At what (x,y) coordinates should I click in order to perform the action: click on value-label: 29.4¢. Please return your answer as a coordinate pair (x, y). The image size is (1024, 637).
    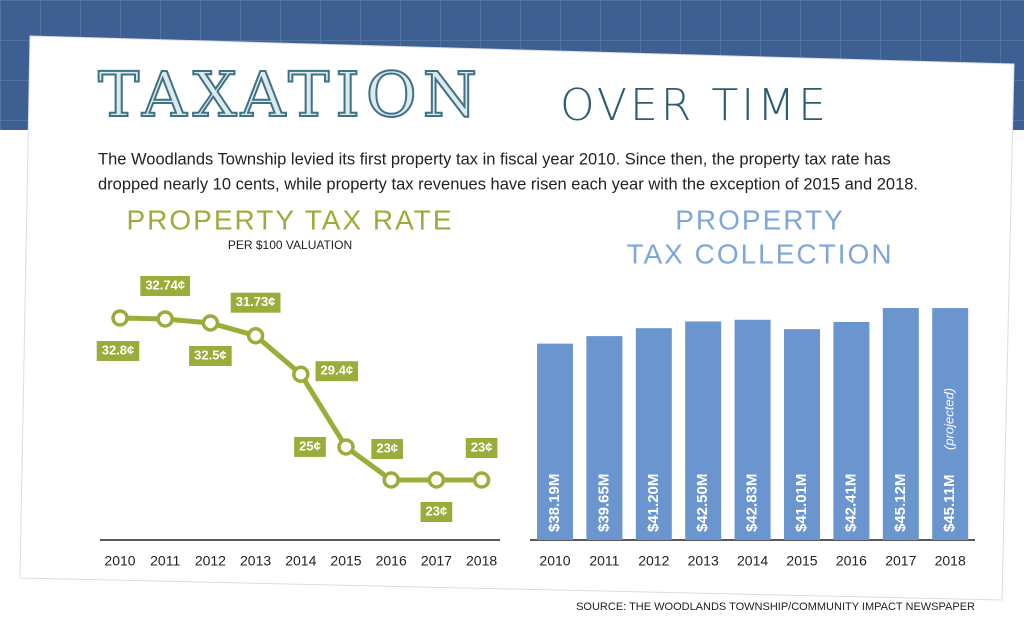
    Looking at the image, I should click on (337, 370).